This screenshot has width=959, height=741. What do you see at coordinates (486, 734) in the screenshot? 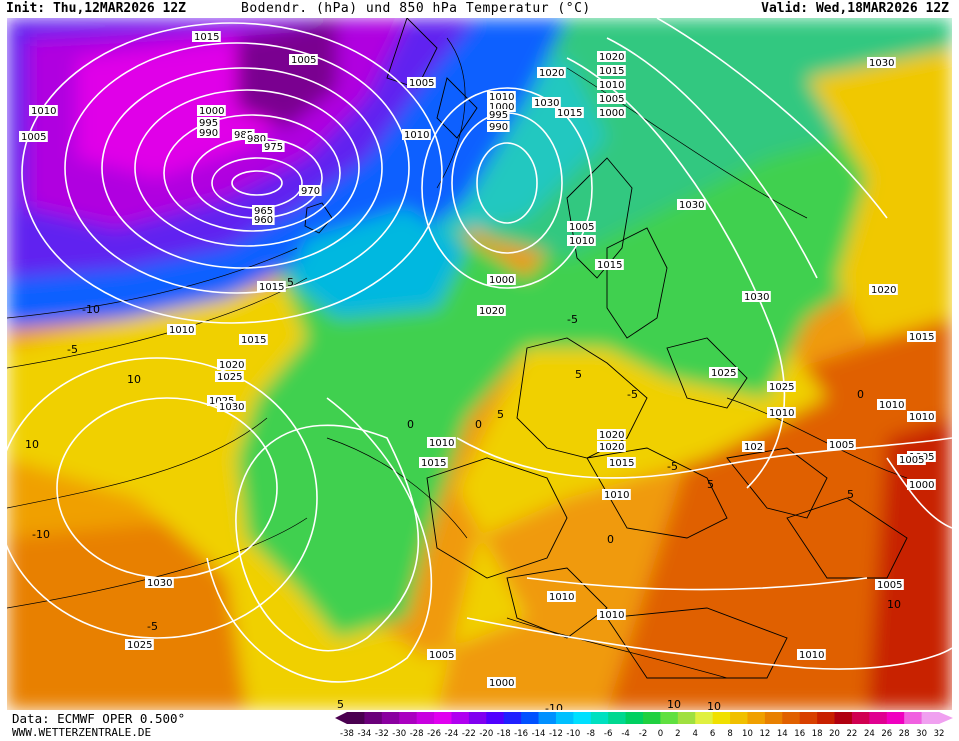
I see `legend-tick-label: -20` at bounding box center [486, 734].